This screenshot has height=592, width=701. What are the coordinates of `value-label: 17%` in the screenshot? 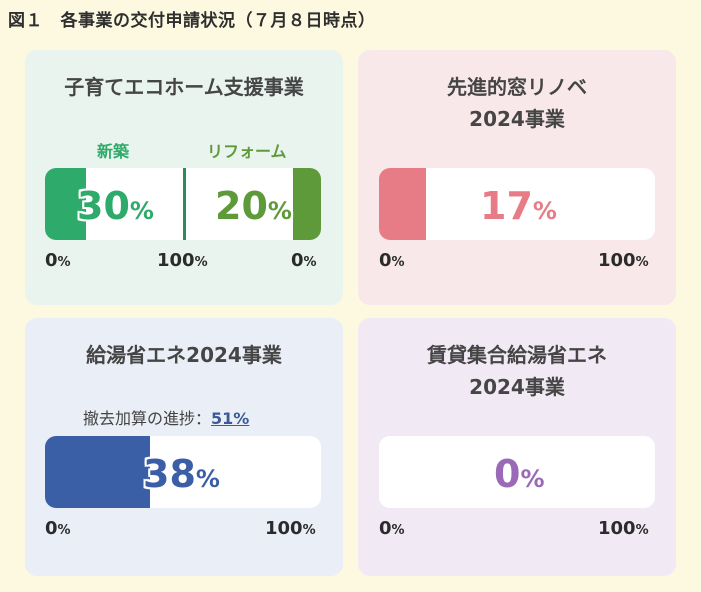 It's located at (518, 206).